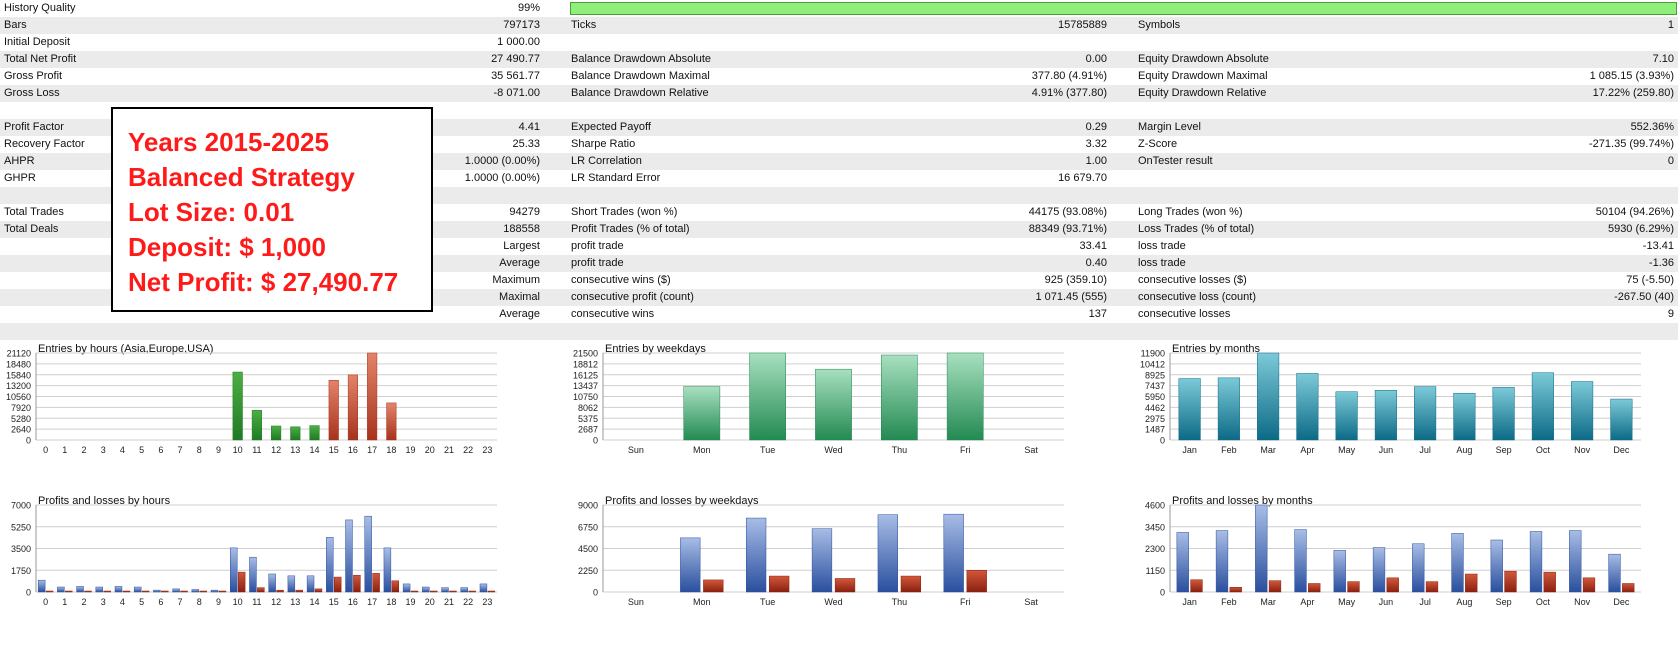 This screenshot has height=645, width=1678. What do you see at coordinates (430, 450) in the screenshot?
I see `x-tick-label: 20` at bounding box center [430, 450].